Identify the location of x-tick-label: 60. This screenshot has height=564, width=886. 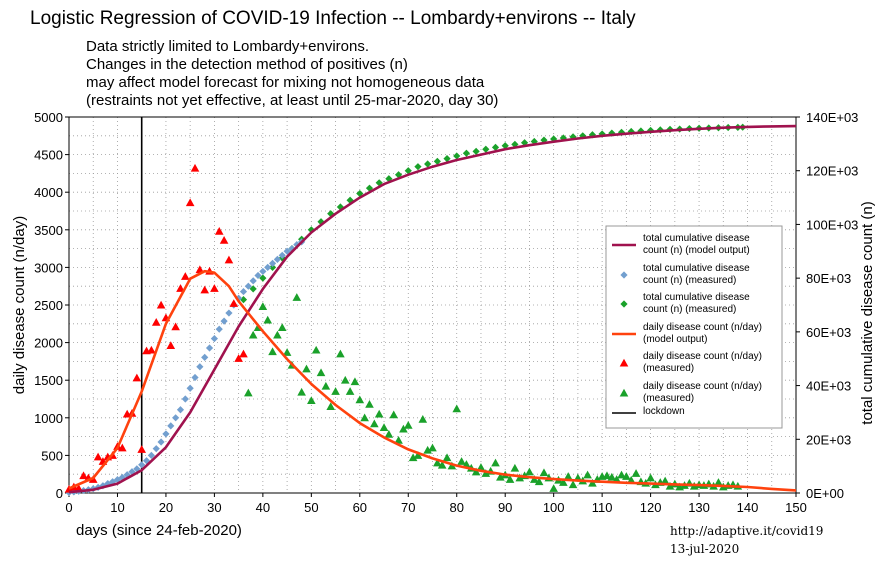
(360, 507).